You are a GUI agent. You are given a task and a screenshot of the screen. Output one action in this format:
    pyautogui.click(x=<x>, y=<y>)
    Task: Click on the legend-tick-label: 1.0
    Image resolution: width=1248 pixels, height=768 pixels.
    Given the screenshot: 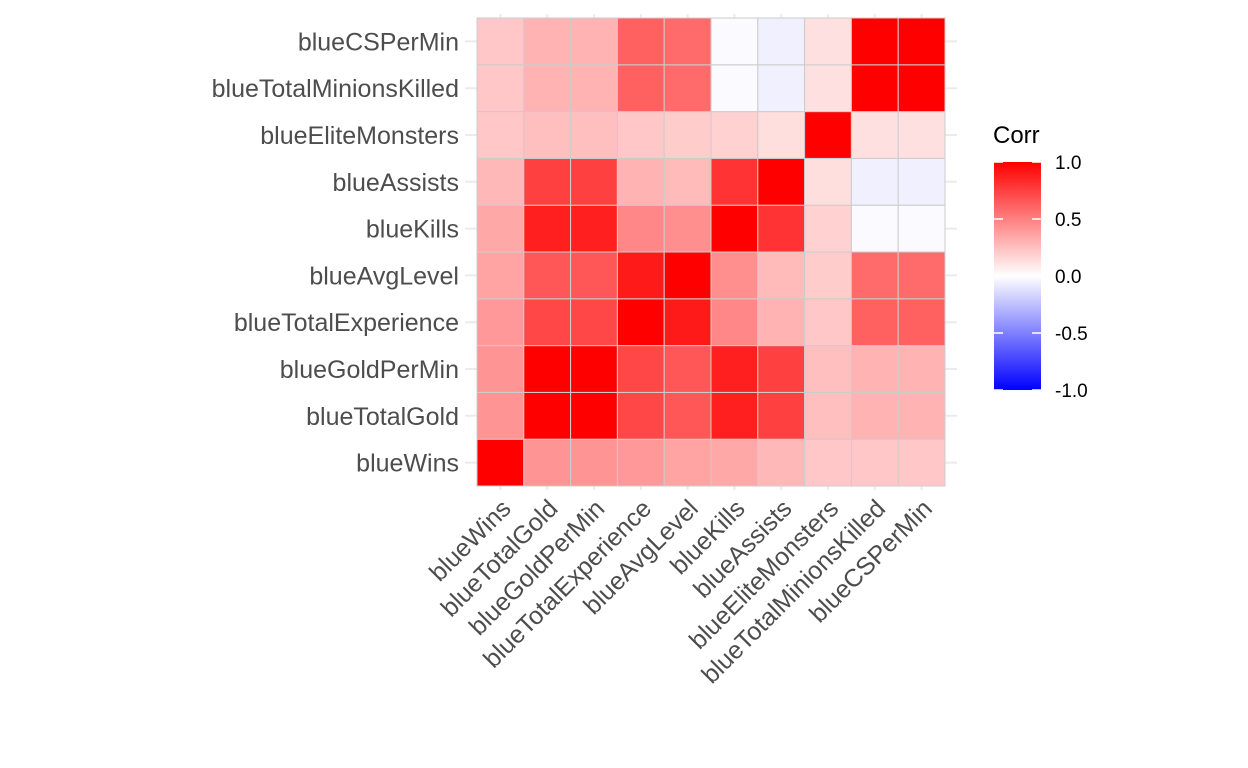 What is the action you would take?
    pyautogui.click(x=1068, y=163)
    